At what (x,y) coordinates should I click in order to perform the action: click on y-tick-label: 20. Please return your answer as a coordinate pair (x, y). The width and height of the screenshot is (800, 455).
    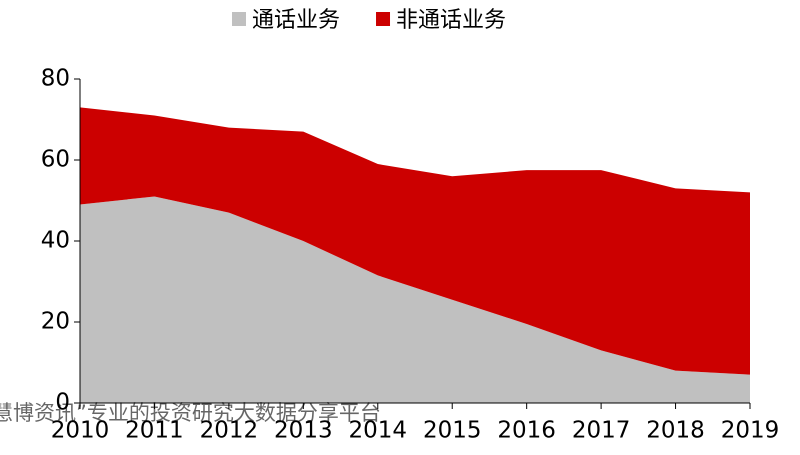
    Looking at the image, I should click on (55, 322).